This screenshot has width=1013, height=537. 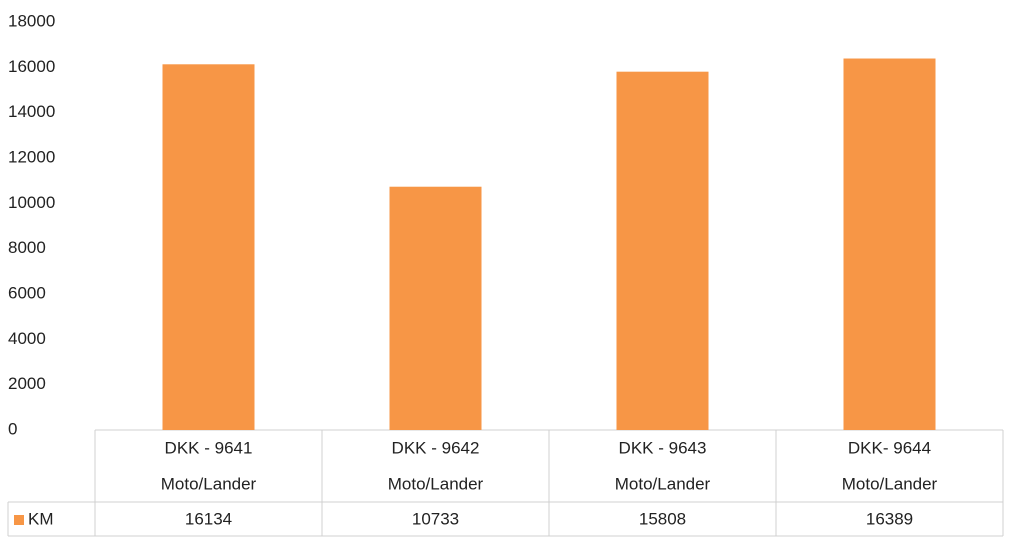 What do you see at coordinates (19, 520) in the screenshot?
I see `legend-swatch` at bounding box center [19, 520].